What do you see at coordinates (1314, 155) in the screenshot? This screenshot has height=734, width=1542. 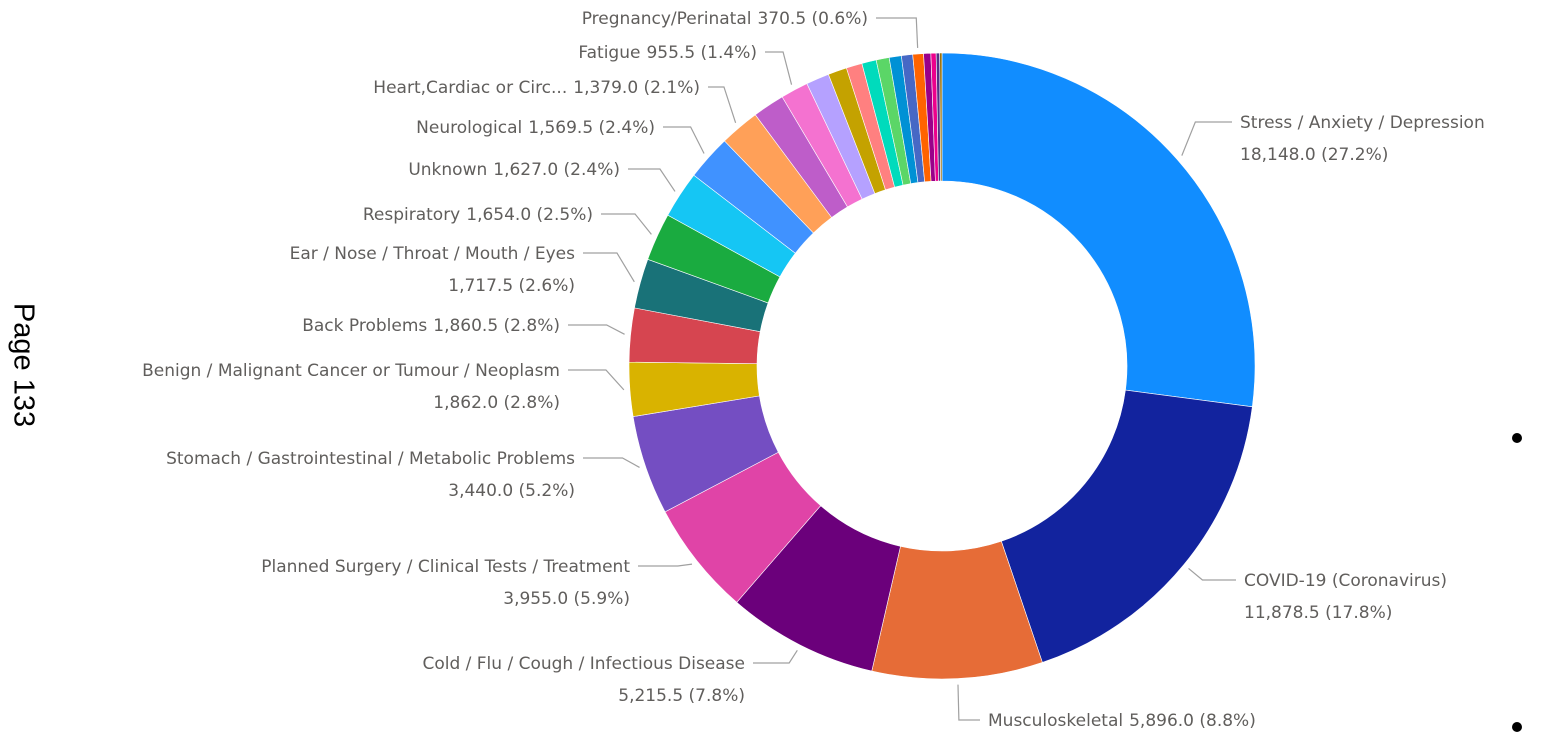 I see `value-label: 18,148.0 (27.2%)` at bounding box center [1314, 155].